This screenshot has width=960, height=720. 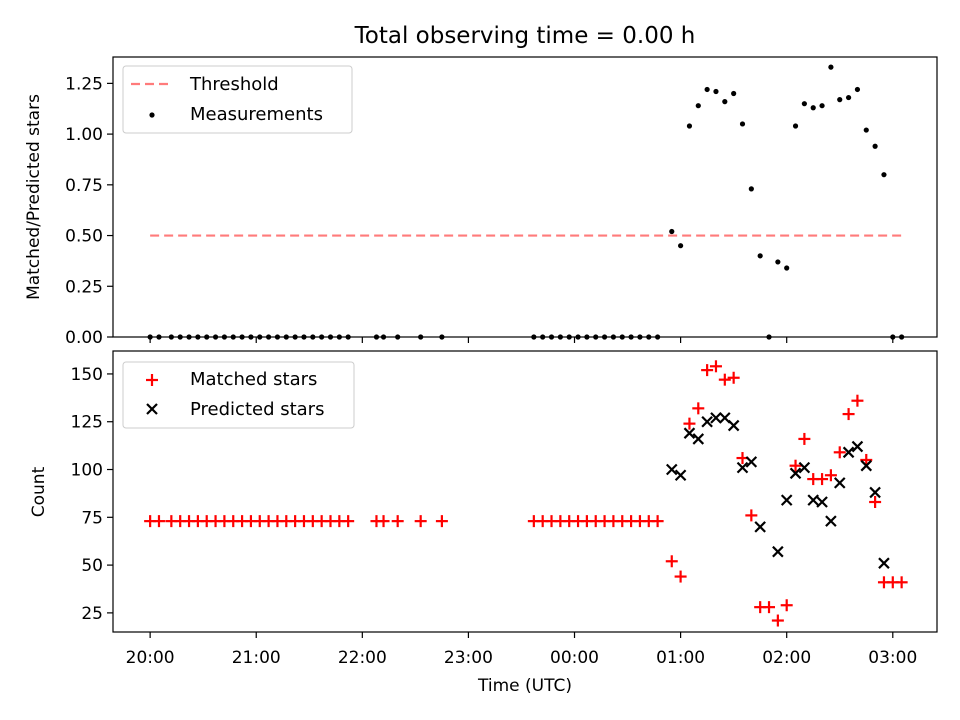 What do you see at coordinates (680, 658) in the screenshot?
I see `x-tick-label: 01:00` at bounding box center [680, 658].